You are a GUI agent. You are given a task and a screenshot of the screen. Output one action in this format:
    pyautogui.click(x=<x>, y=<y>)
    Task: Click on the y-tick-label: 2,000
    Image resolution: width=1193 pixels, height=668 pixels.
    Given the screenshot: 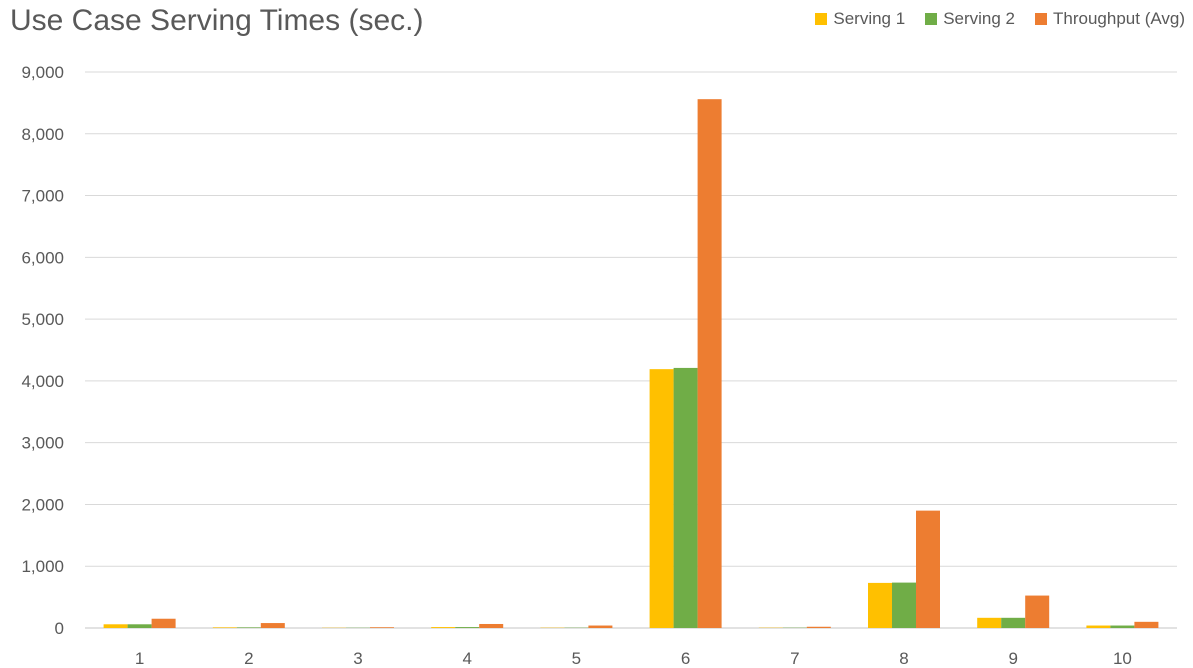 What is the action you would take?
    pyautogui.click(x=42, y=504)
    